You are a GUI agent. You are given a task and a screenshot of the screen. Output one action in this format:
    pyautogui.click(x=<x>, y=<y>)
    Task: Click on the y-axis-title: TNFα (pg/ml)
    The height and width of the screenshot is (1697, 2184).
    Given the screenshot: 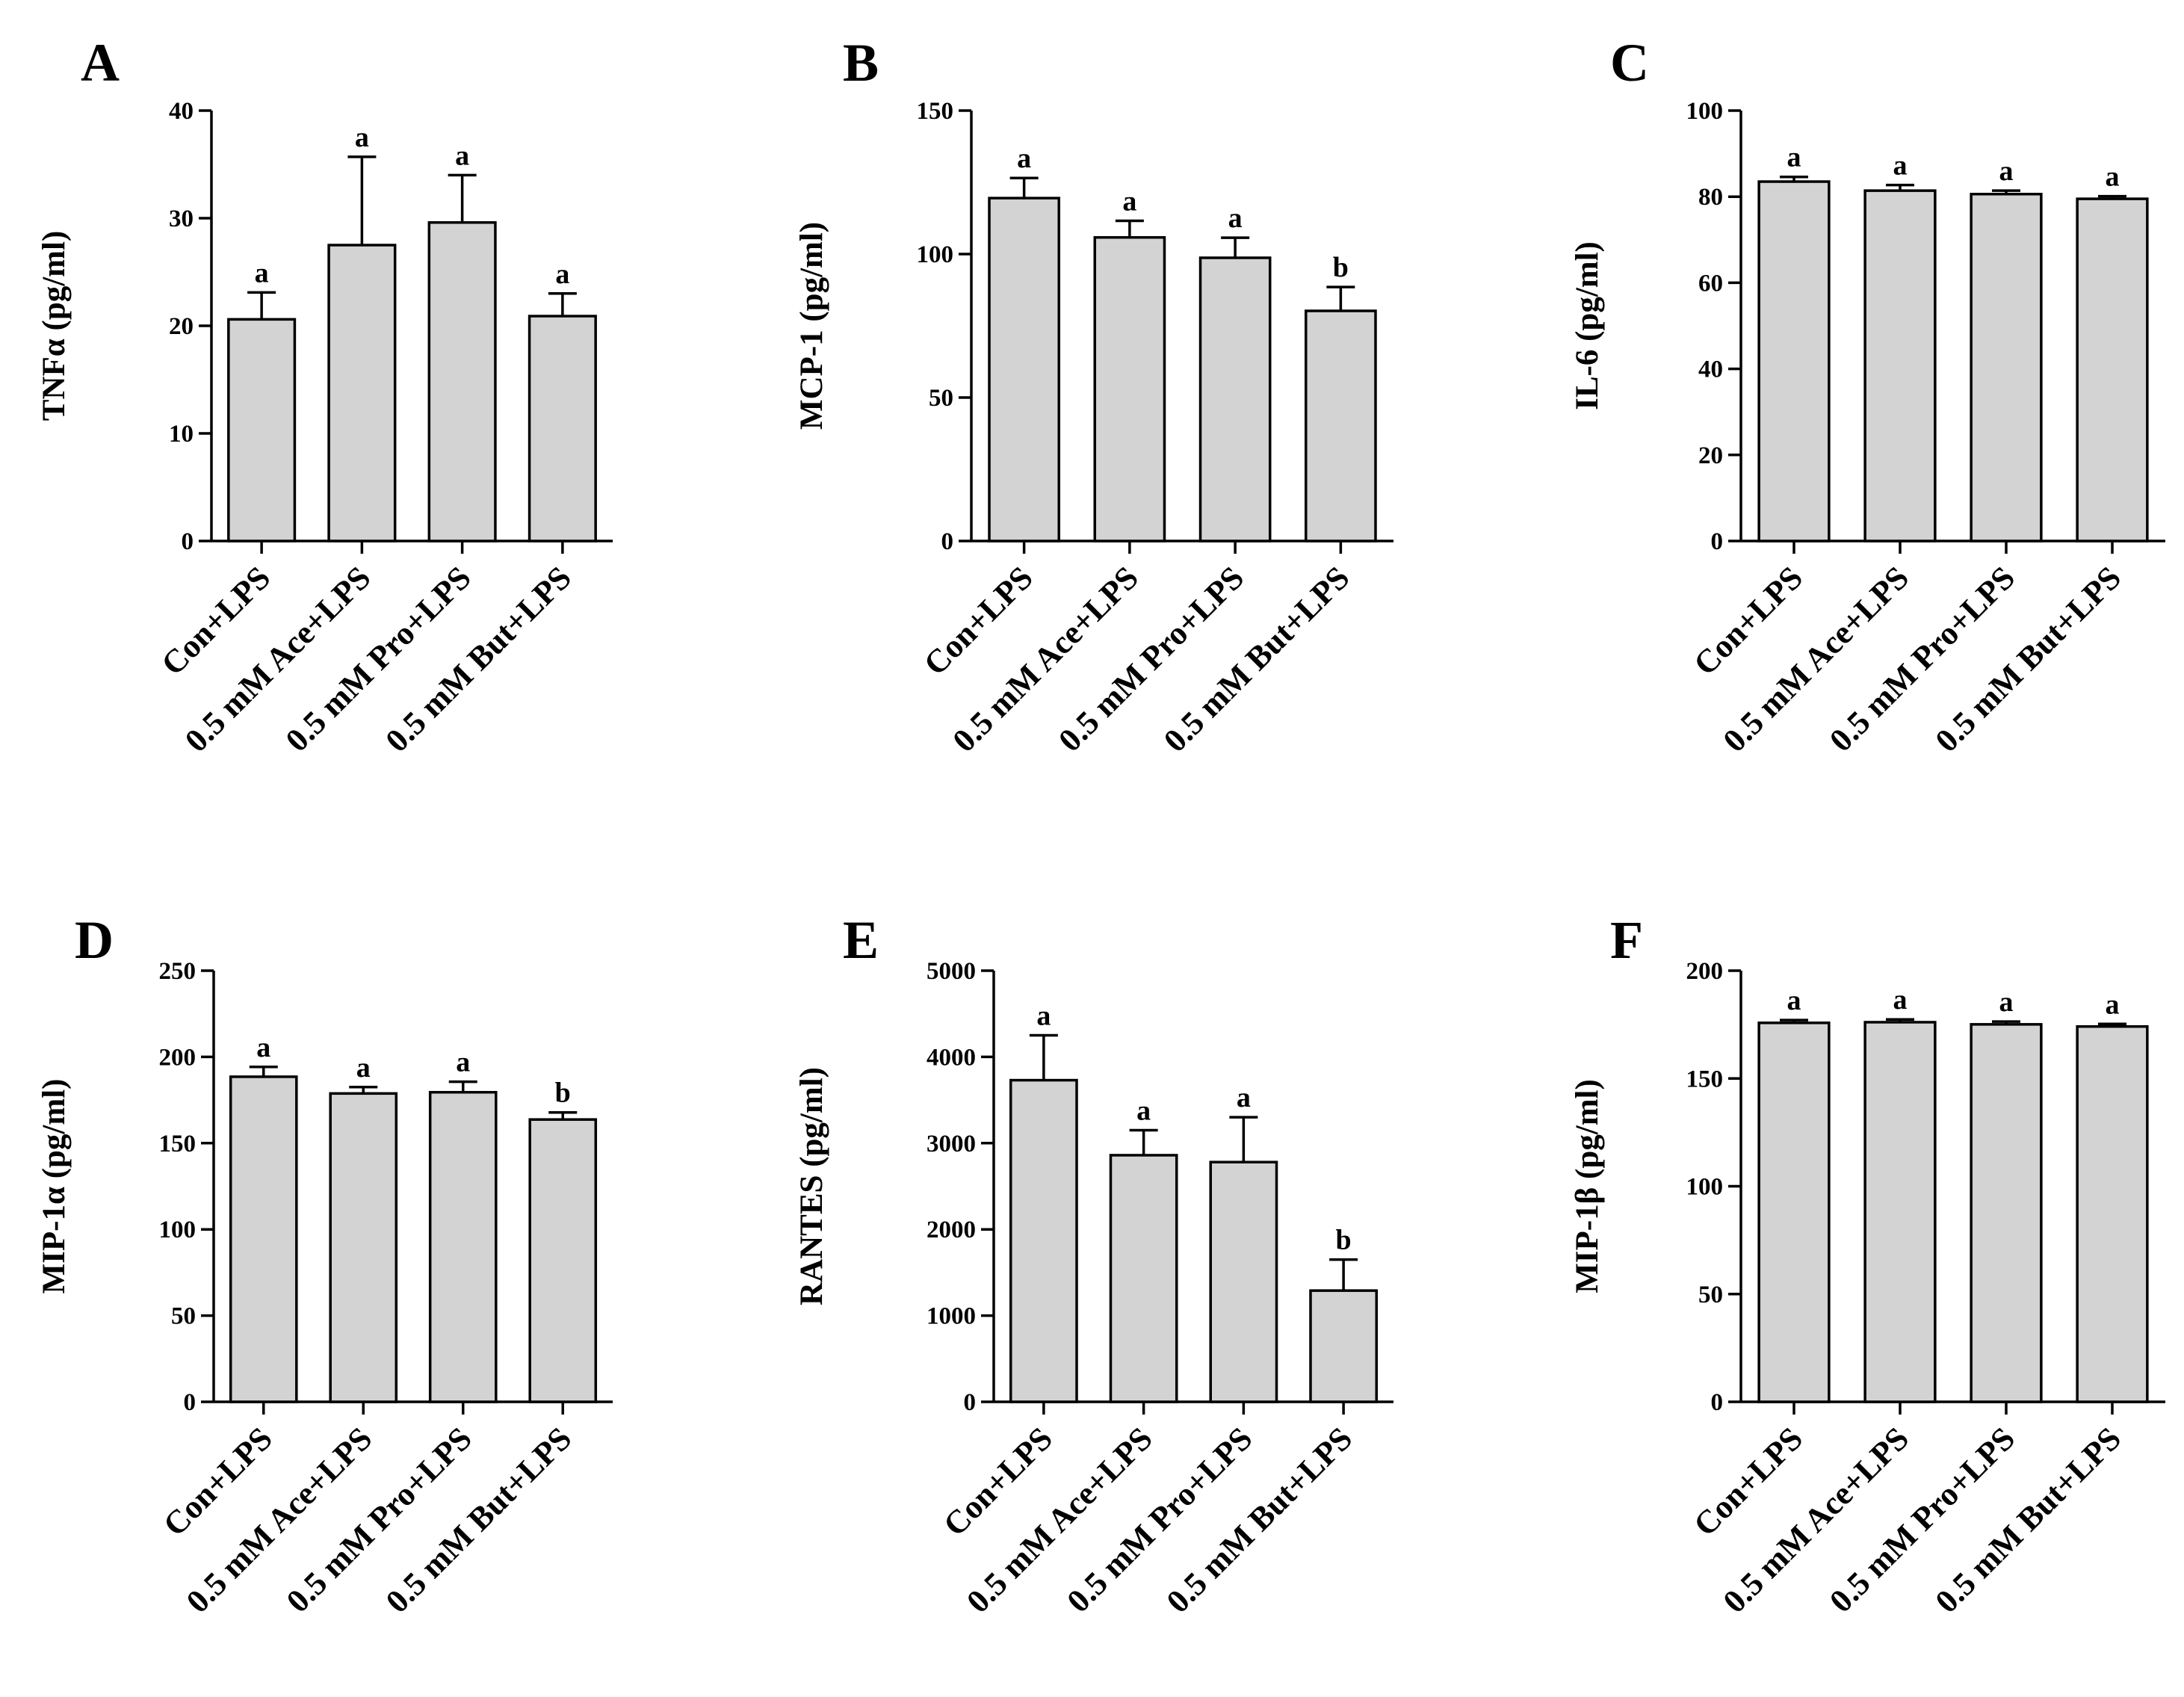 What is the action you would take?
    pyautogui.click(x=54, y=326)
    